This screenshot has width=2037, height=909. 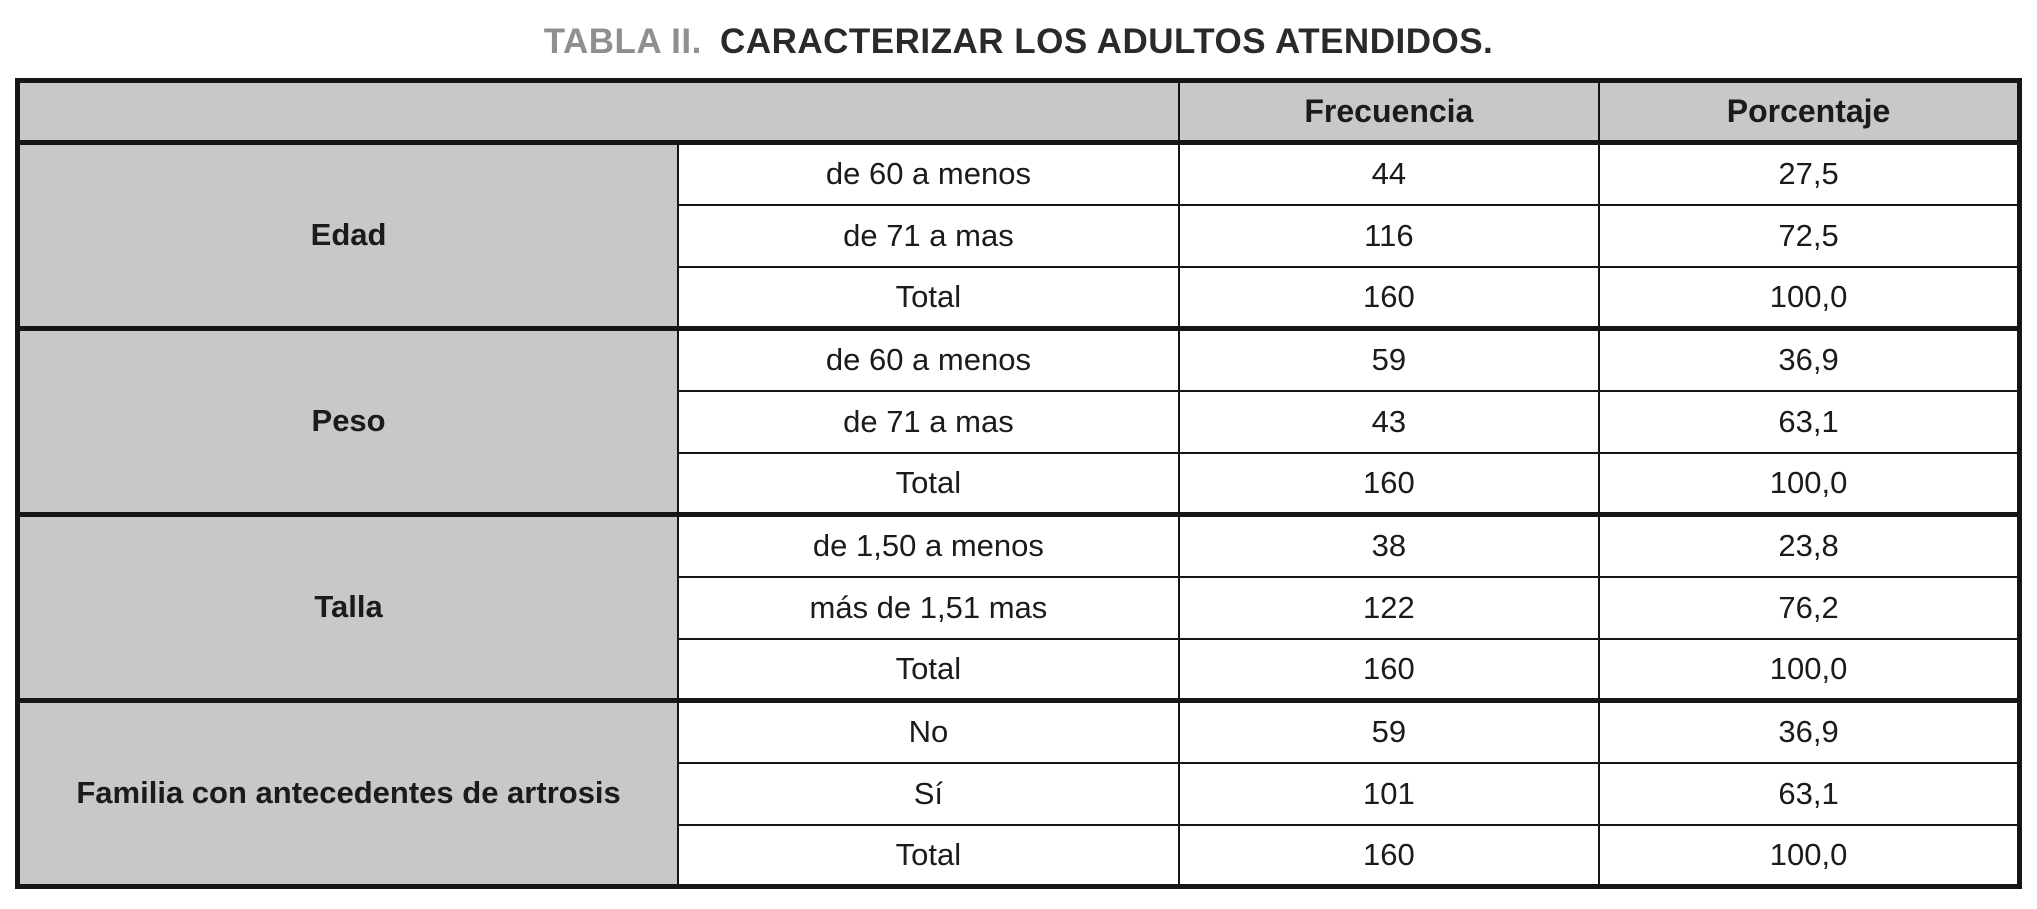 I want to click on column-header-porcentaje: Porcentaje, so click(x=1809, y=111).